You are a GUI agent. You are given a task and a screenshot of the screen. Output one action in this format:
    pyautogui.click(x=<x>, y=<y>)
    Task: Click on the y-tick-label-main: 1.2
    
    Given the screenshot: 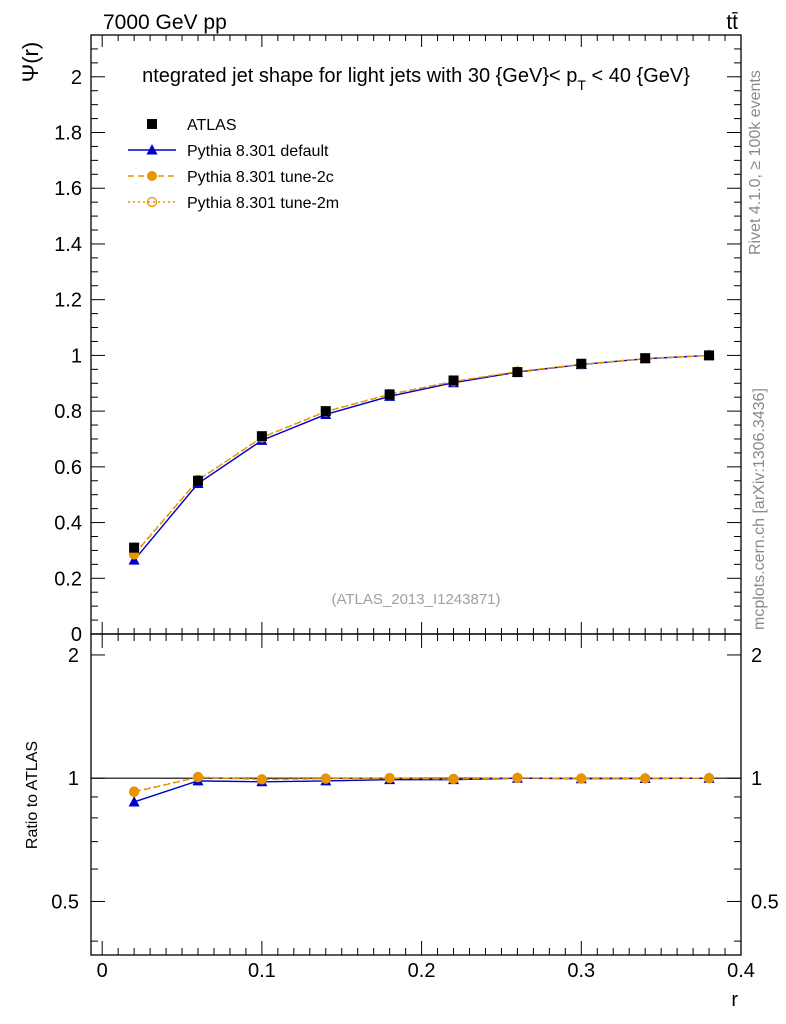 What is the action you would take?
    pyautogui.click(x=68, y=301)
    